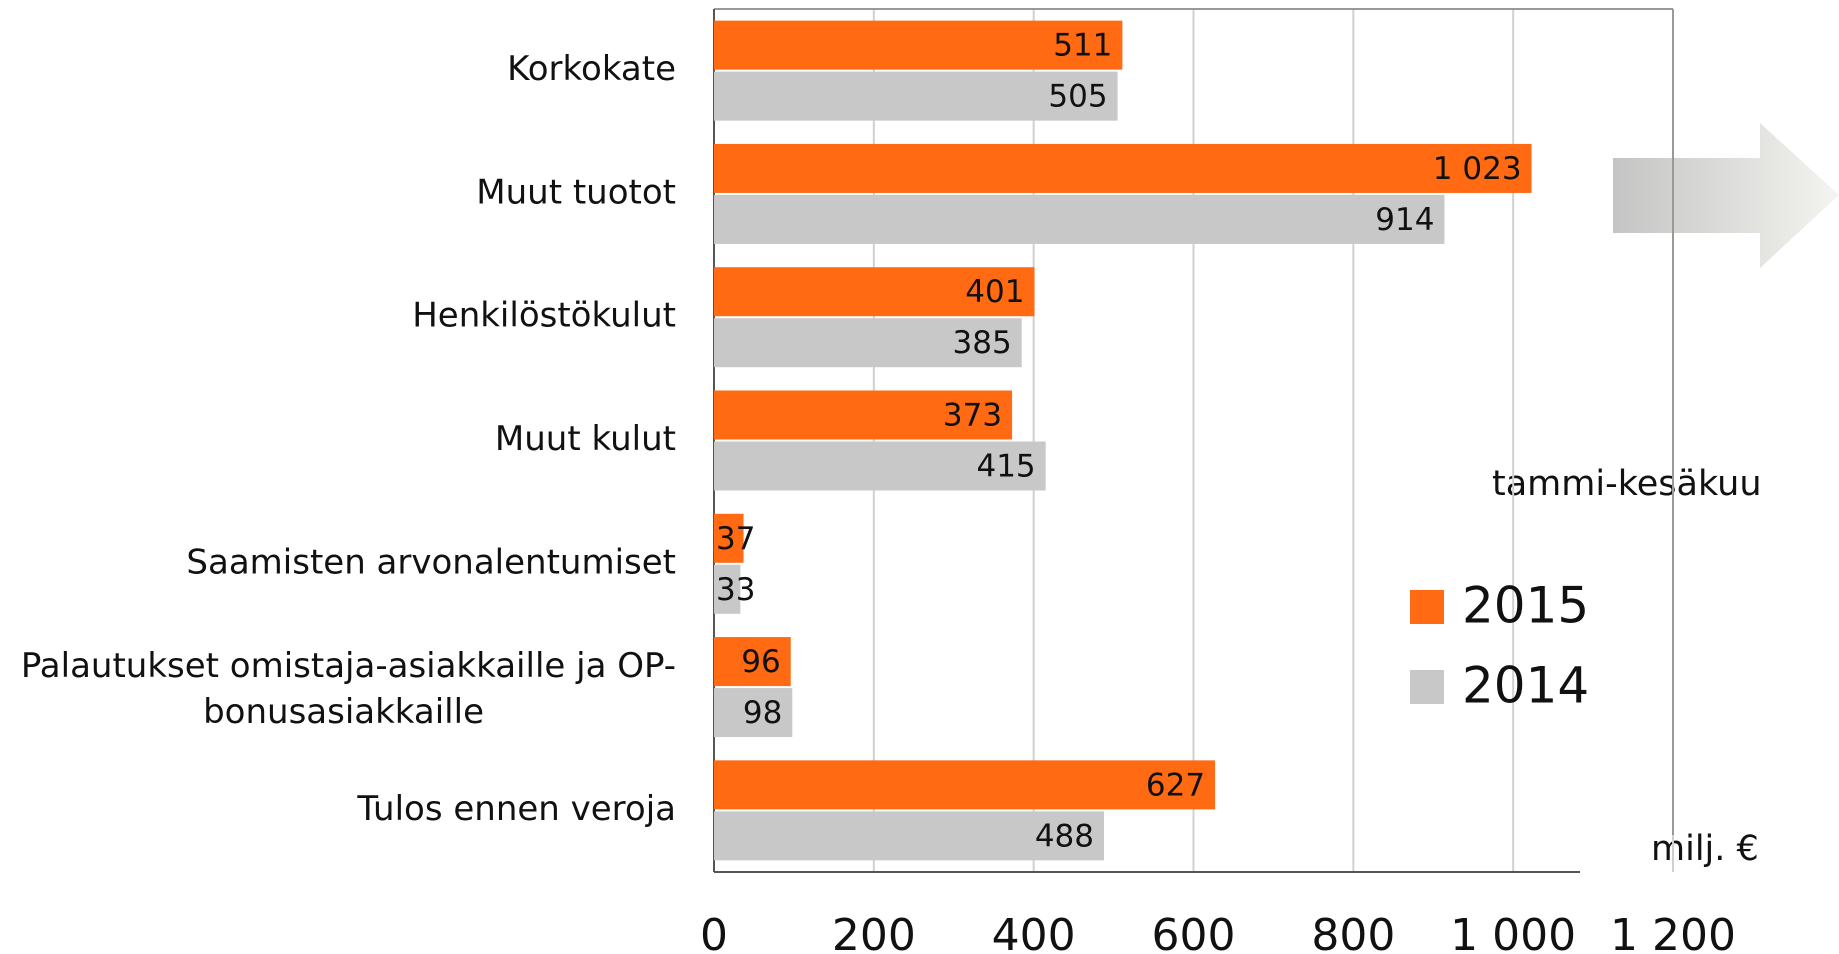  Describe the element at coordinates (1005, 467) in the screenshot. I see `value-label: 415` at that location.